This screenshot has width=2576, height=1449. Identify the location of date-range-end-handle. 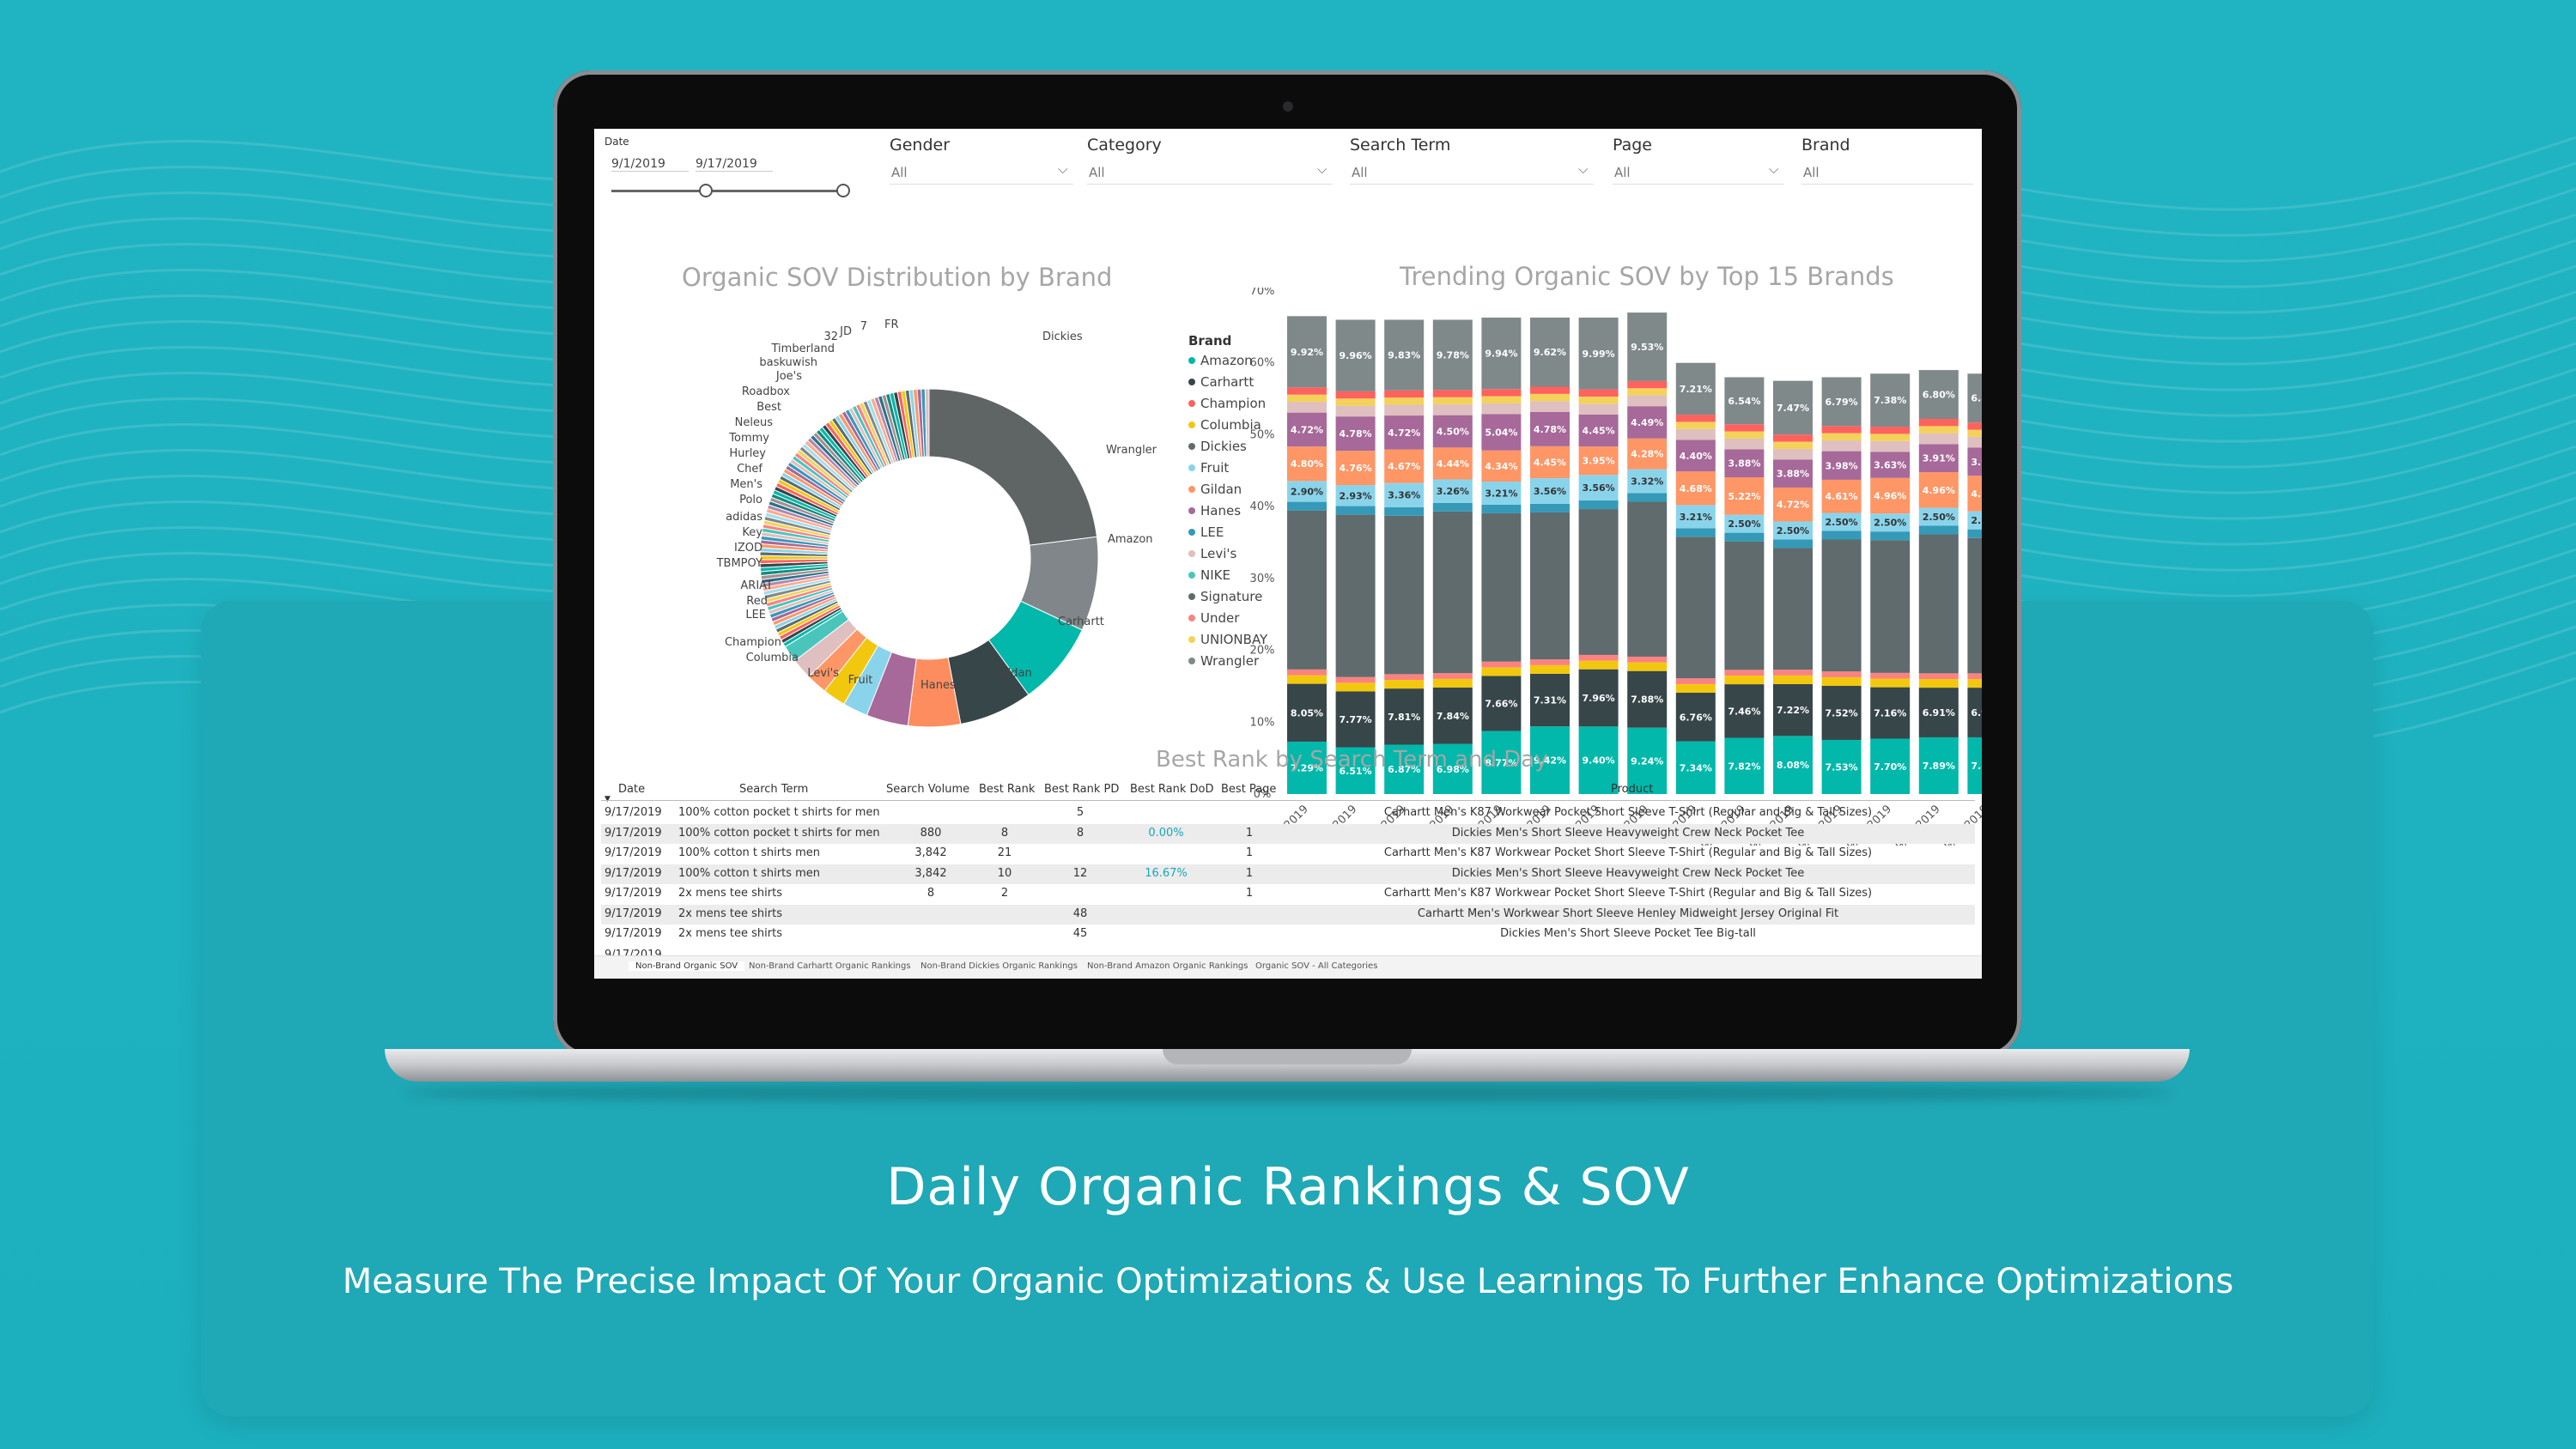
(843, 190).